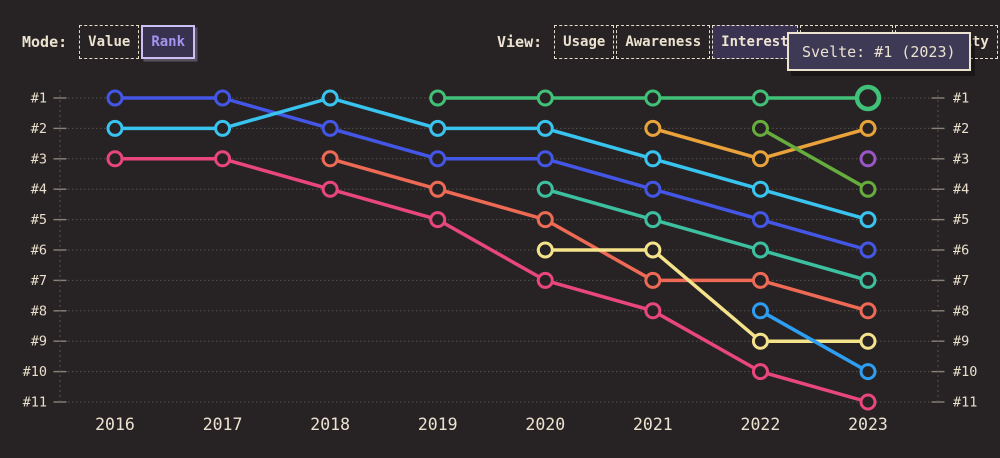  What do you see at coordinates (868, 372) in the screenshot?
I see `data-point-sky-blue-2023` at bounding box center [868, 372].